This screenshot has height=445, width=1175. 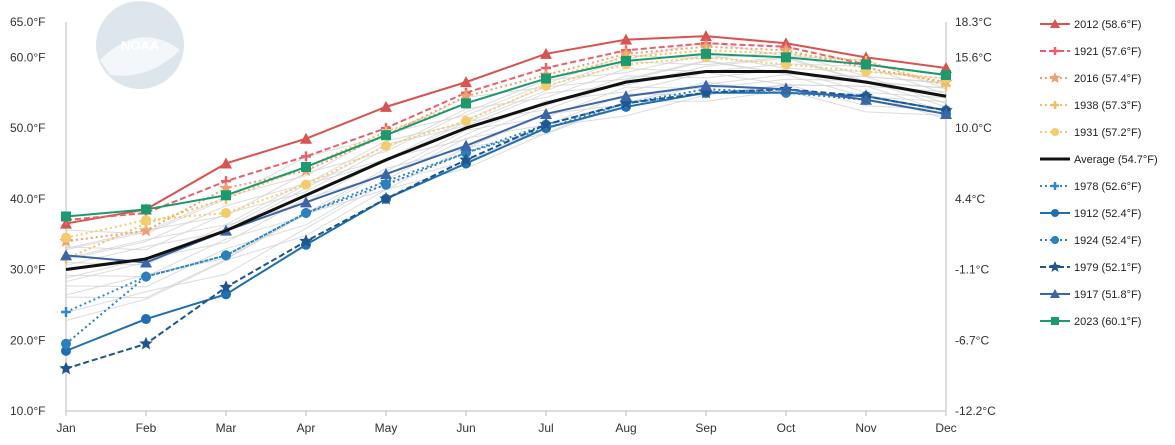 I want to click on x-tick-label: Feb, so click(x=146, y=428).